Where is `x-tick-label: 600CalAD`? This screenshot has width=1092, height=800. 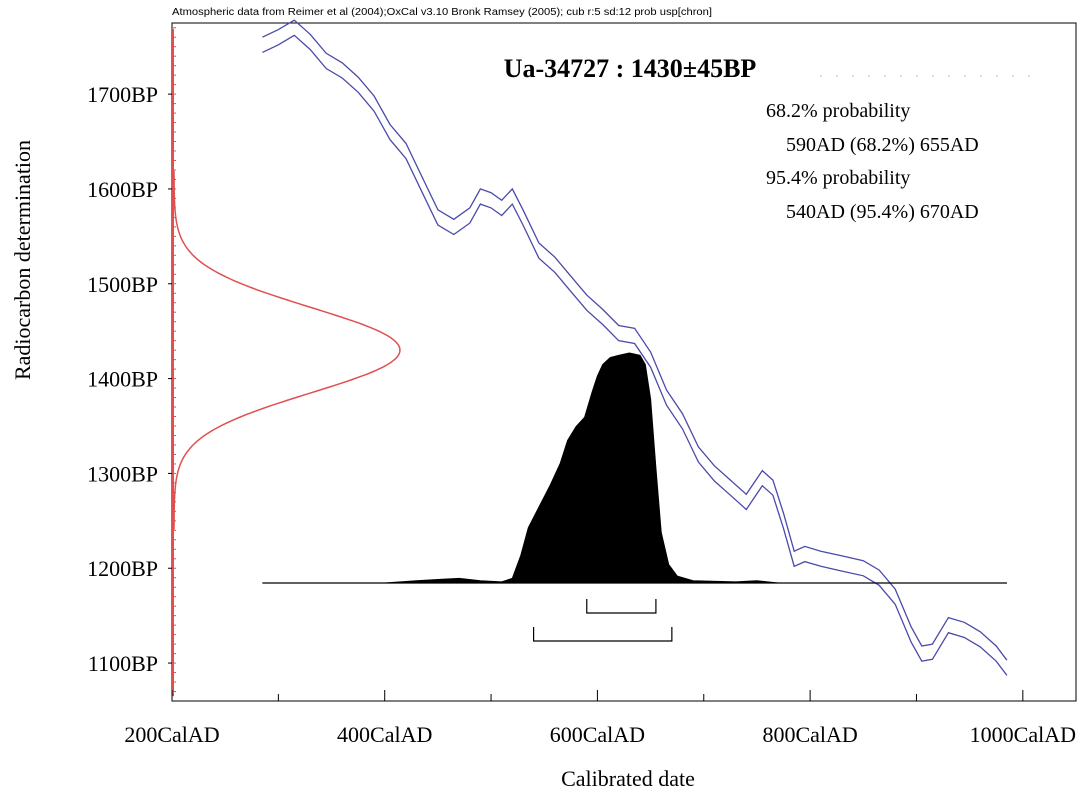
x-tick-label: 600CalAD is located at coordinates (597, 734).